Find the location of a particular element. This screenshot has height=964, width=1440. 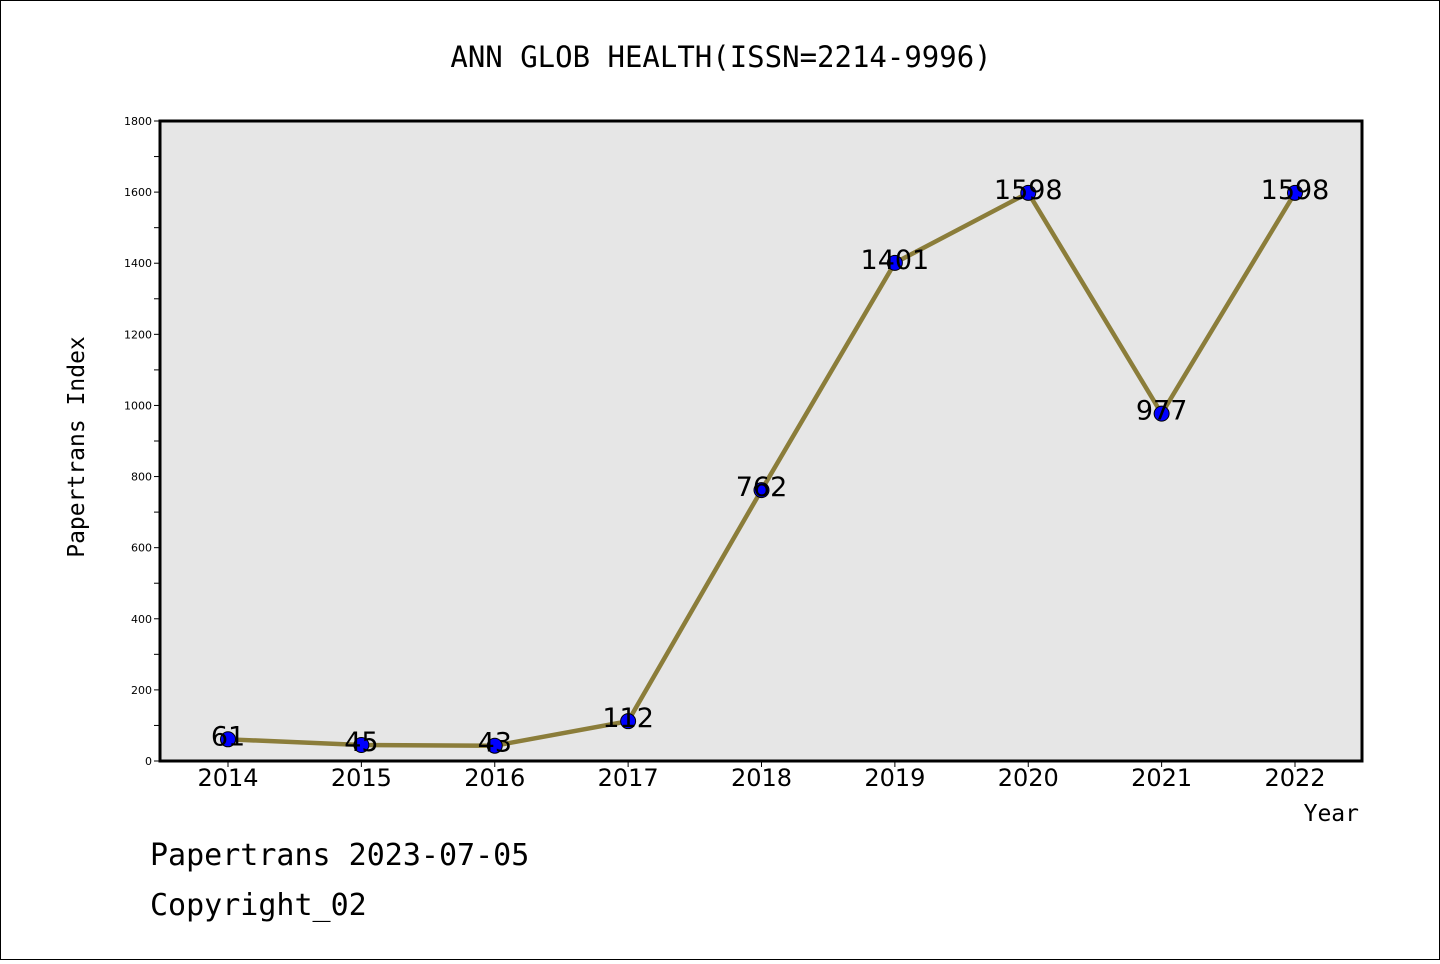

x-axis-label: Year is located at coordinates (1331, 814).